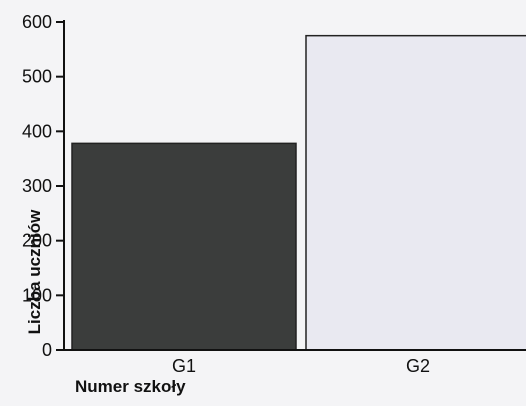 The height and width of the screenshot is (406, 526). What do you see at coordinates (130, 386) in the screenshot?
I see `x-axis-title: Numer szkoły` at bounding box center [130, 386].